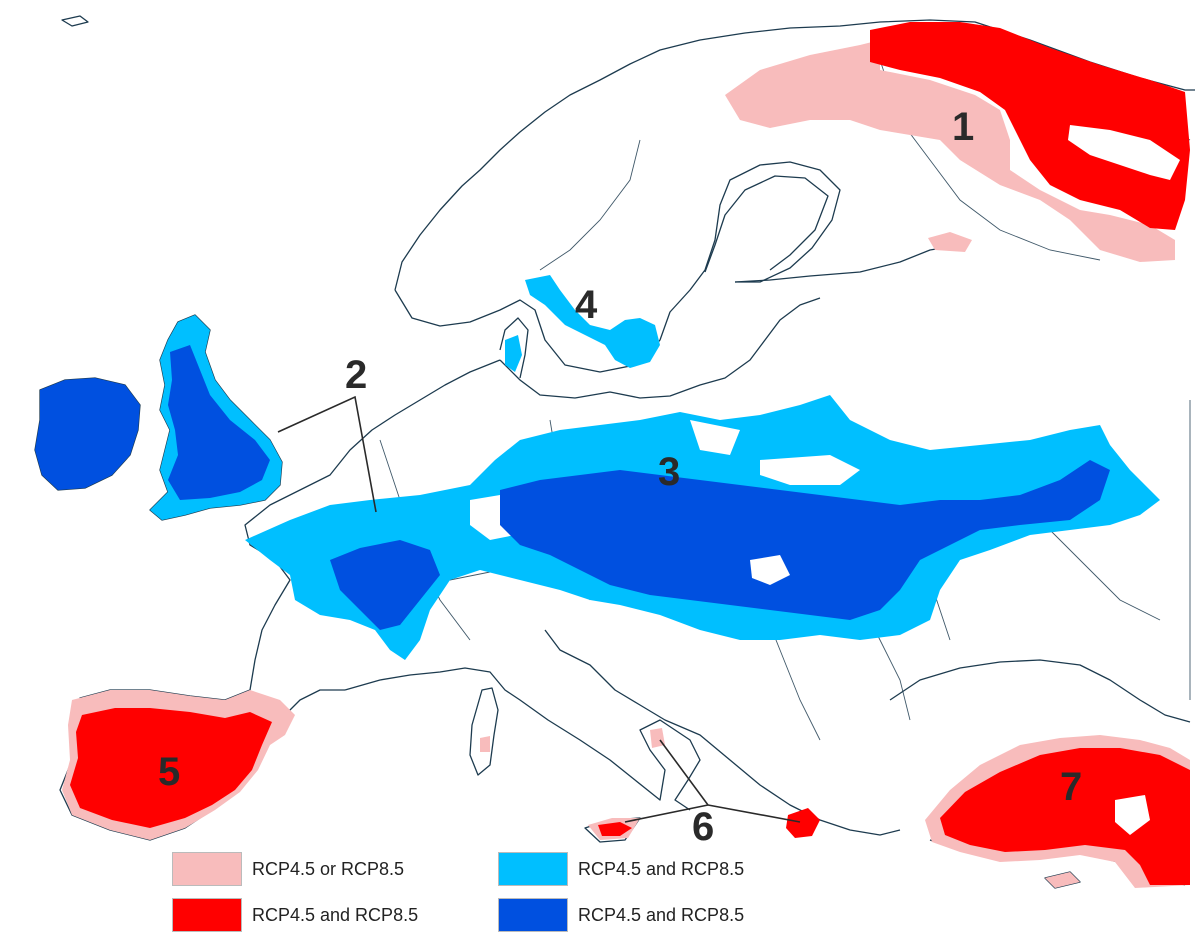 The height and width of the screenshot is (938, 1200). What do you see at coordinates (805, 540) in the screenshot?
I see `region-3-dark-blue` at bounding box center [805, 540].